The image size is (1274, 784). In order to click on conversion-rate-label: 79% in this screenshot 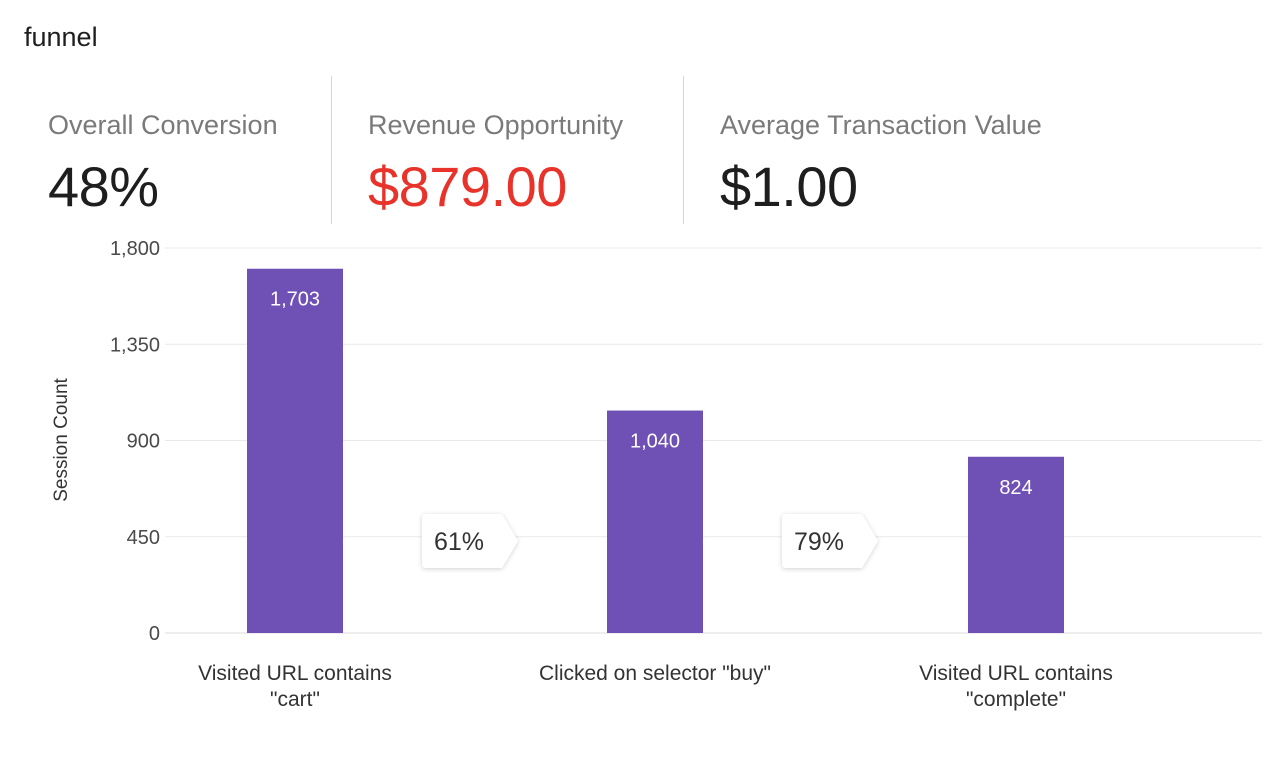, I will do `click(819, 542)`.